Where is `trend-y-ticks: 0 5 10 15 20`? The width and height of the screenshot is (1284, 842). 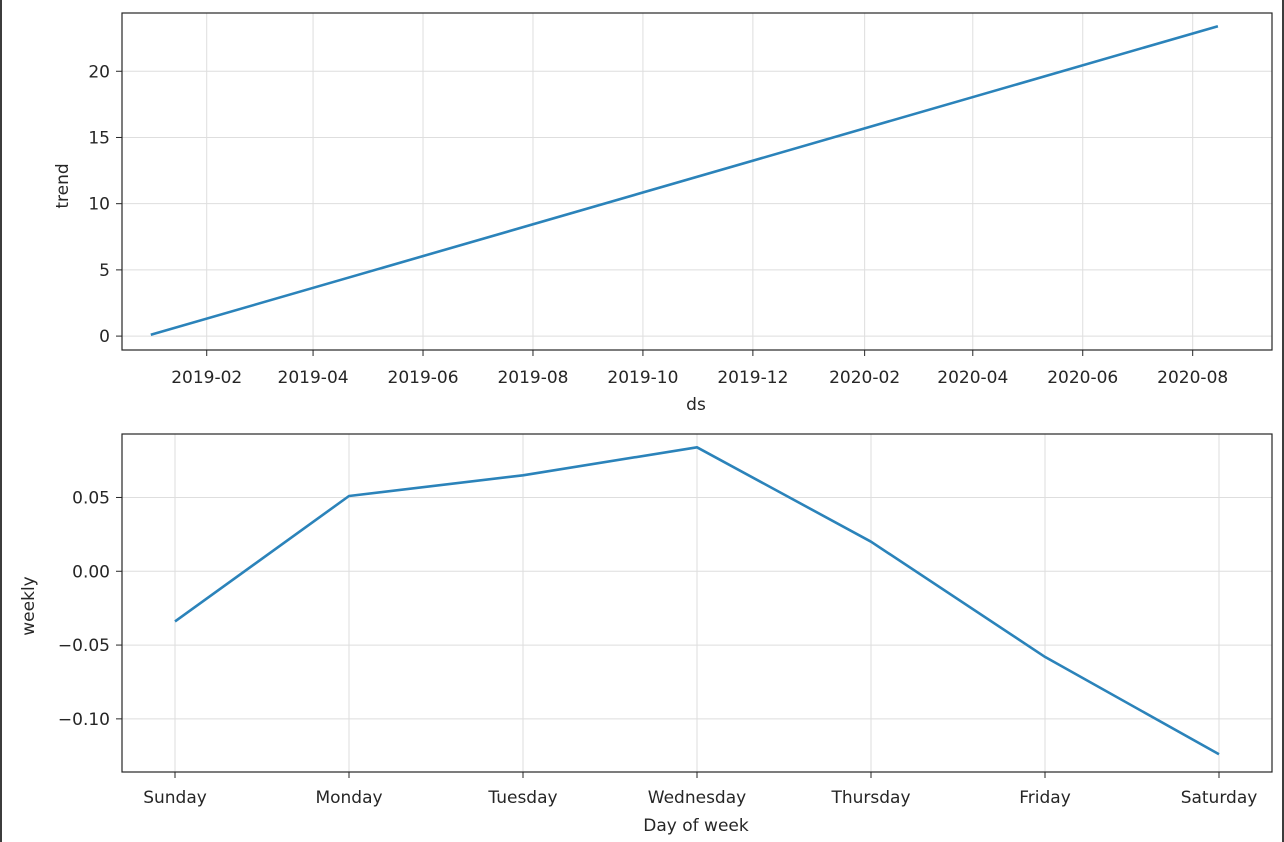
trend-y-ticks: 0 5 10 15 20 is located at coordinates (105, 204).